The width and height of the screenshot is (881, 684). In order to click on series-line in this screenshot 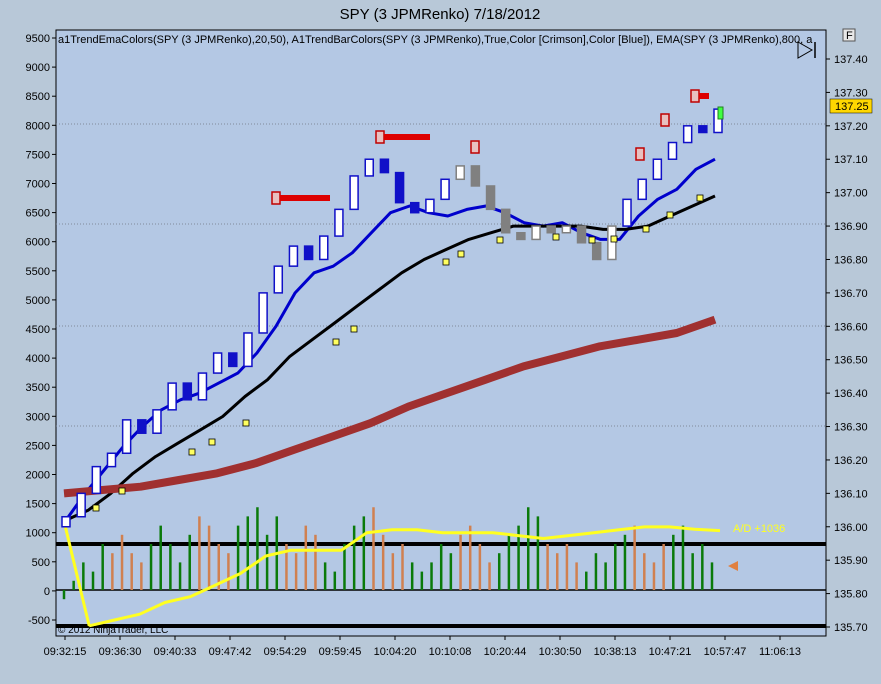, I will do `click(391, 574)`.